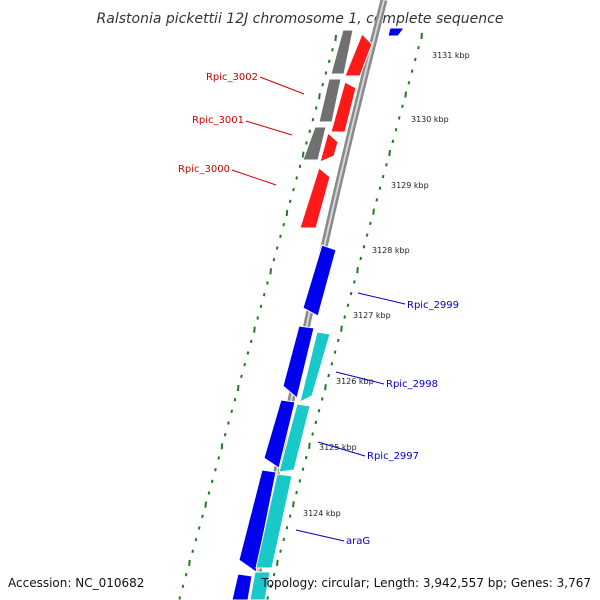 The image size is (600, 600). What do you see at coordinates (451, 55) in the screenshot?
I see `scale-tick-label: 3131 kbp` at bounding box center [451, 55].